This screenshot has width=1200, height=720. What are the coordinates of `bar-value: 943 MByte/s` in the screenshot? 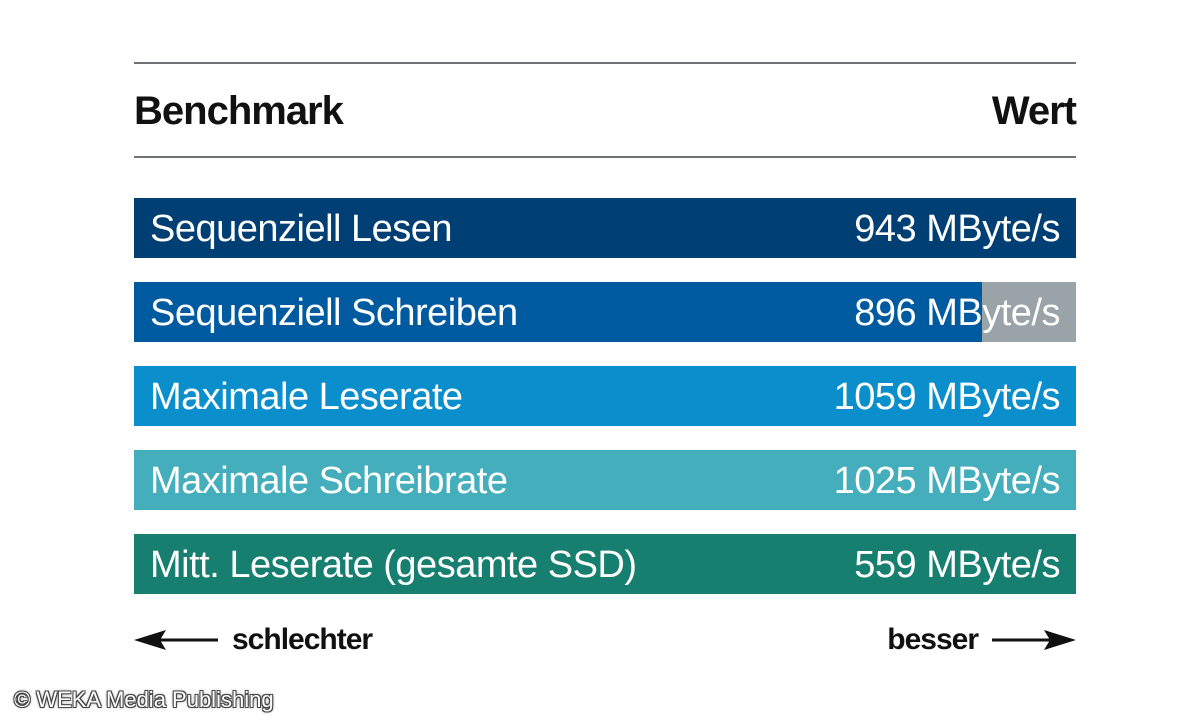 It's located at (957, 229).